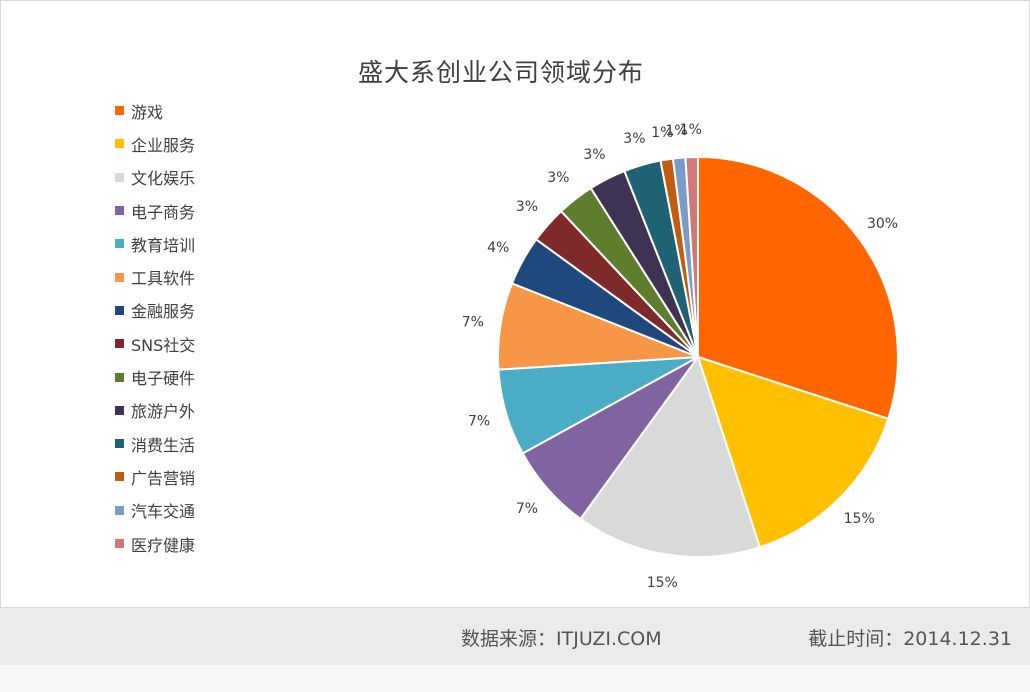  What do you see at coordinates (882, 224) in the screenshot?
I see `slice-value-label: 30%` at bounding box center [882, 224].